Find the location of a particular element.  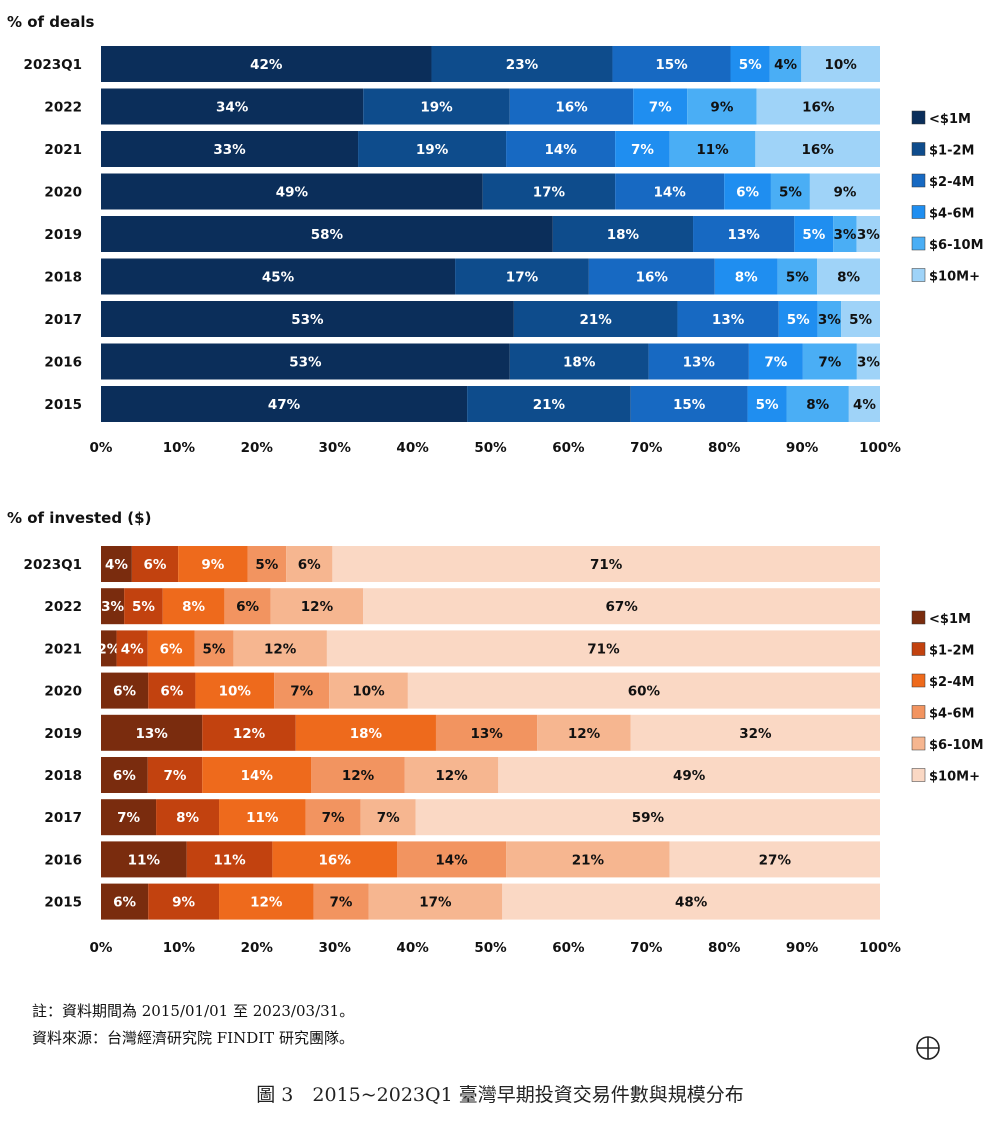

deals-x-tick-label: 90% is located at coordinates (802, 448).